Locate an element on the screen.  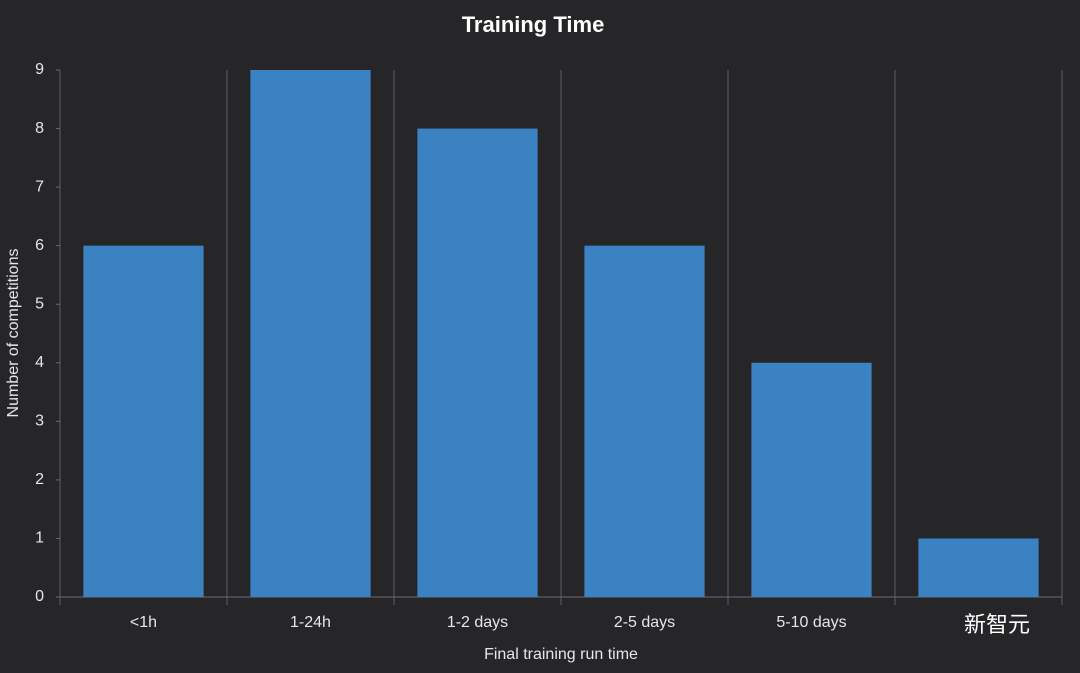
watermark: 新智元 is located at coordinates (997, 624).